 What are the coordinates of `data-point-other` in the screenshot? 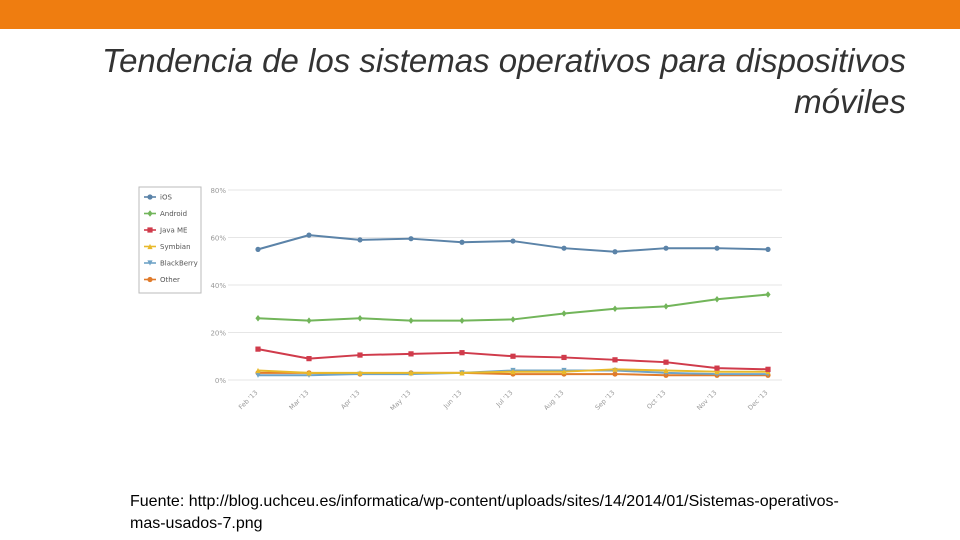 It's located at (615, 374).